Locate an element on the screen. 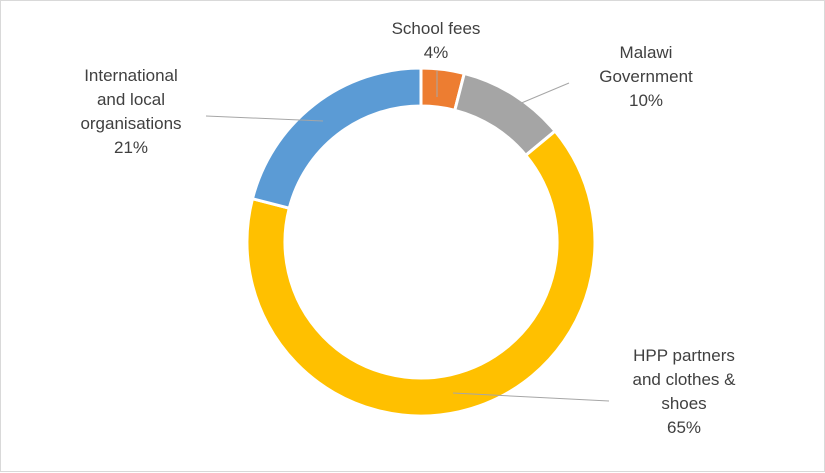 This screenshot has width=825, height=473. slice-international-and-local-organisations is located at coordinates (336, 138).